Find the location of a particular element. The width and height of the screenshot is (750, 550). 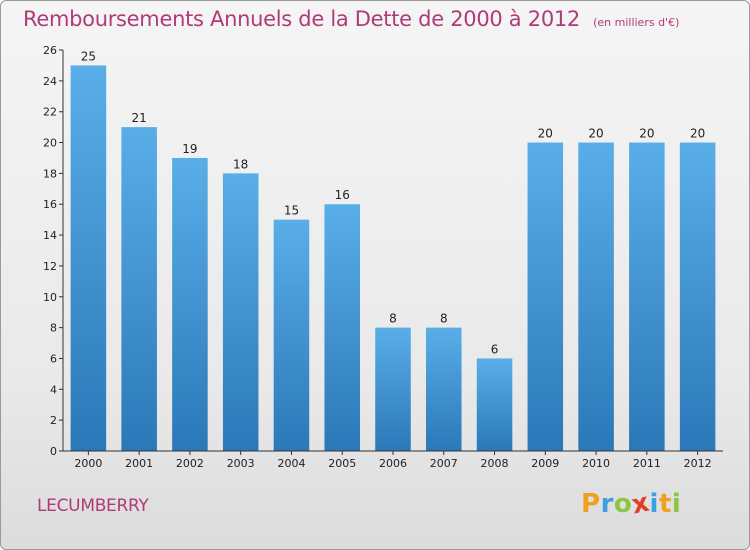

logo-letter: r is located at coordinates (607, 504).